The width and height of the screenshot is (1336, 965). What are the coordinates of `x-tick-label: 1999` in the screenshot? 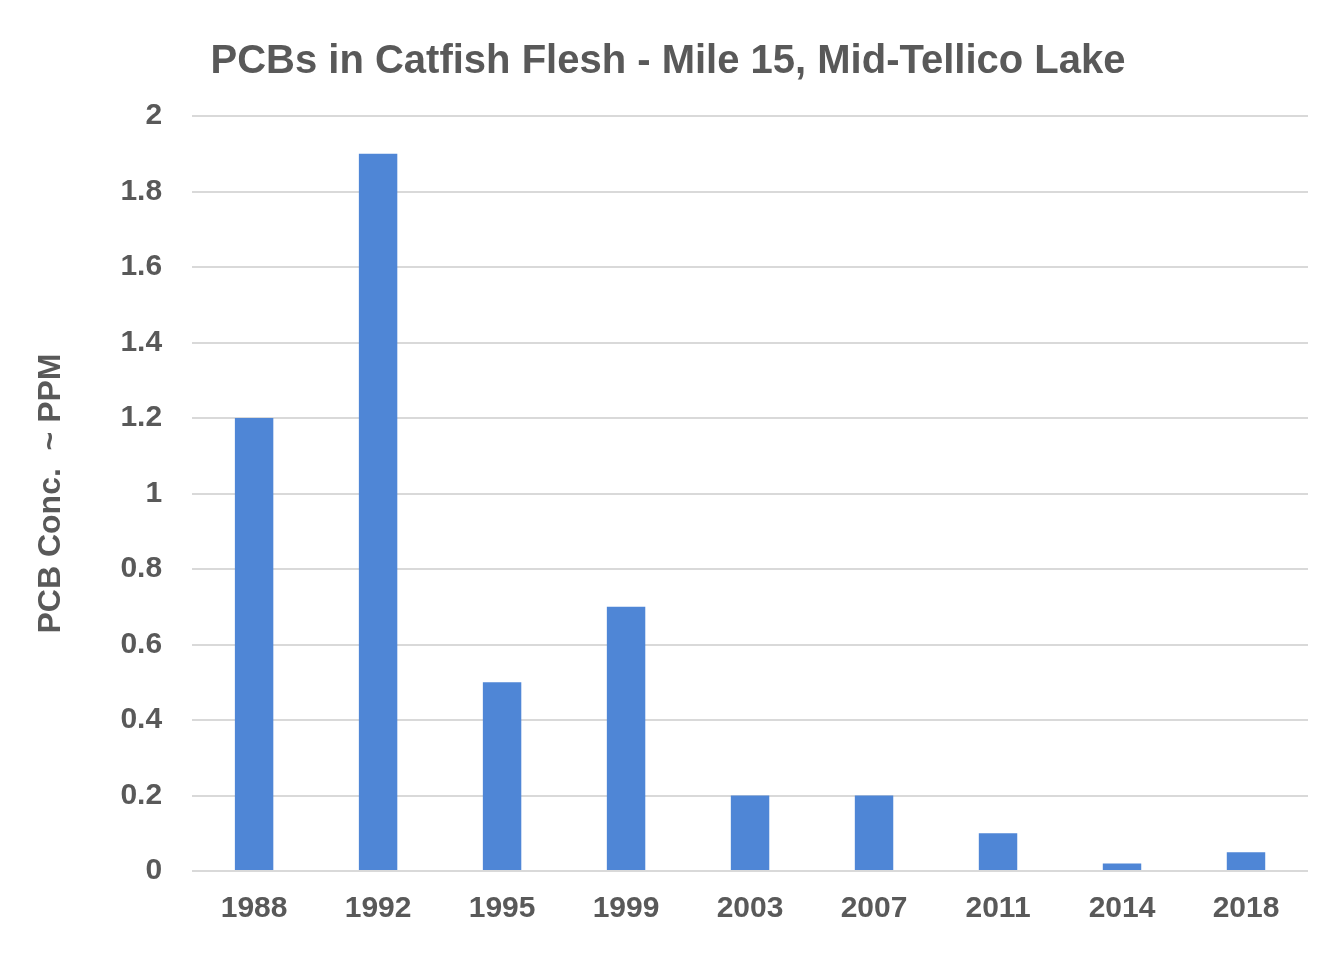 It's located at (626, 907).